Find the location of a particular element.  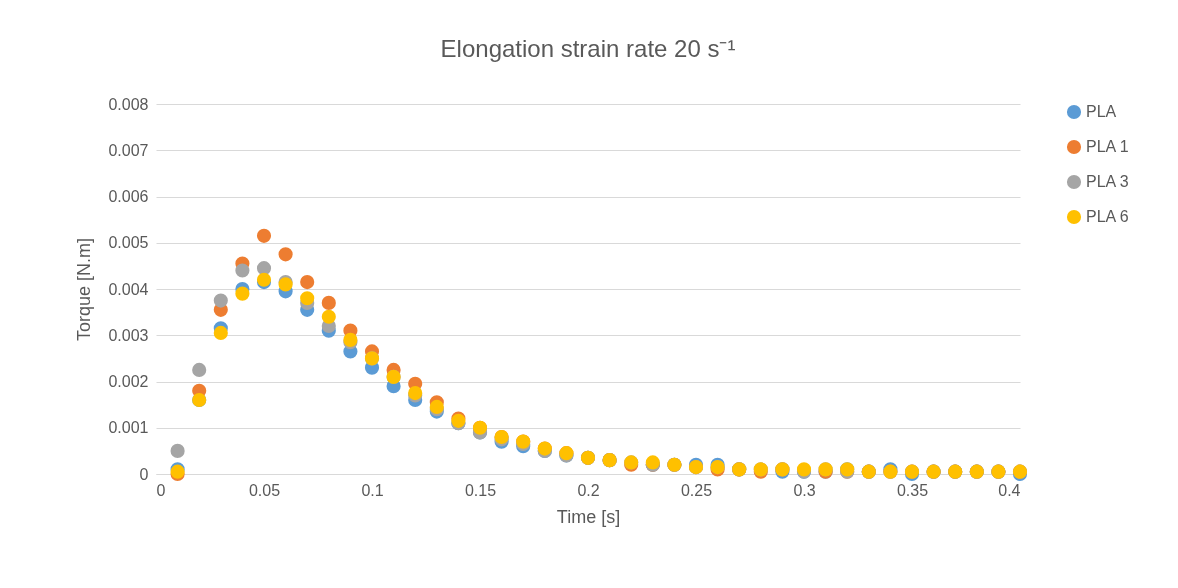

x-tick-label: 0.4 is located at coordinates (1009, 490).